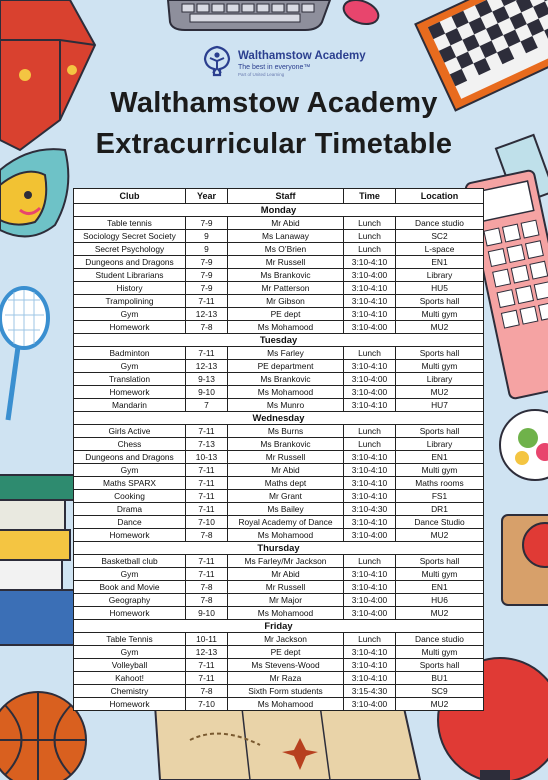 The height and width of the screenshot is (780, 548). What do you see at coordinates (439, 431) in the screenshot?
I see `cell-location: Sports hall` at bounding box center [439, 431].